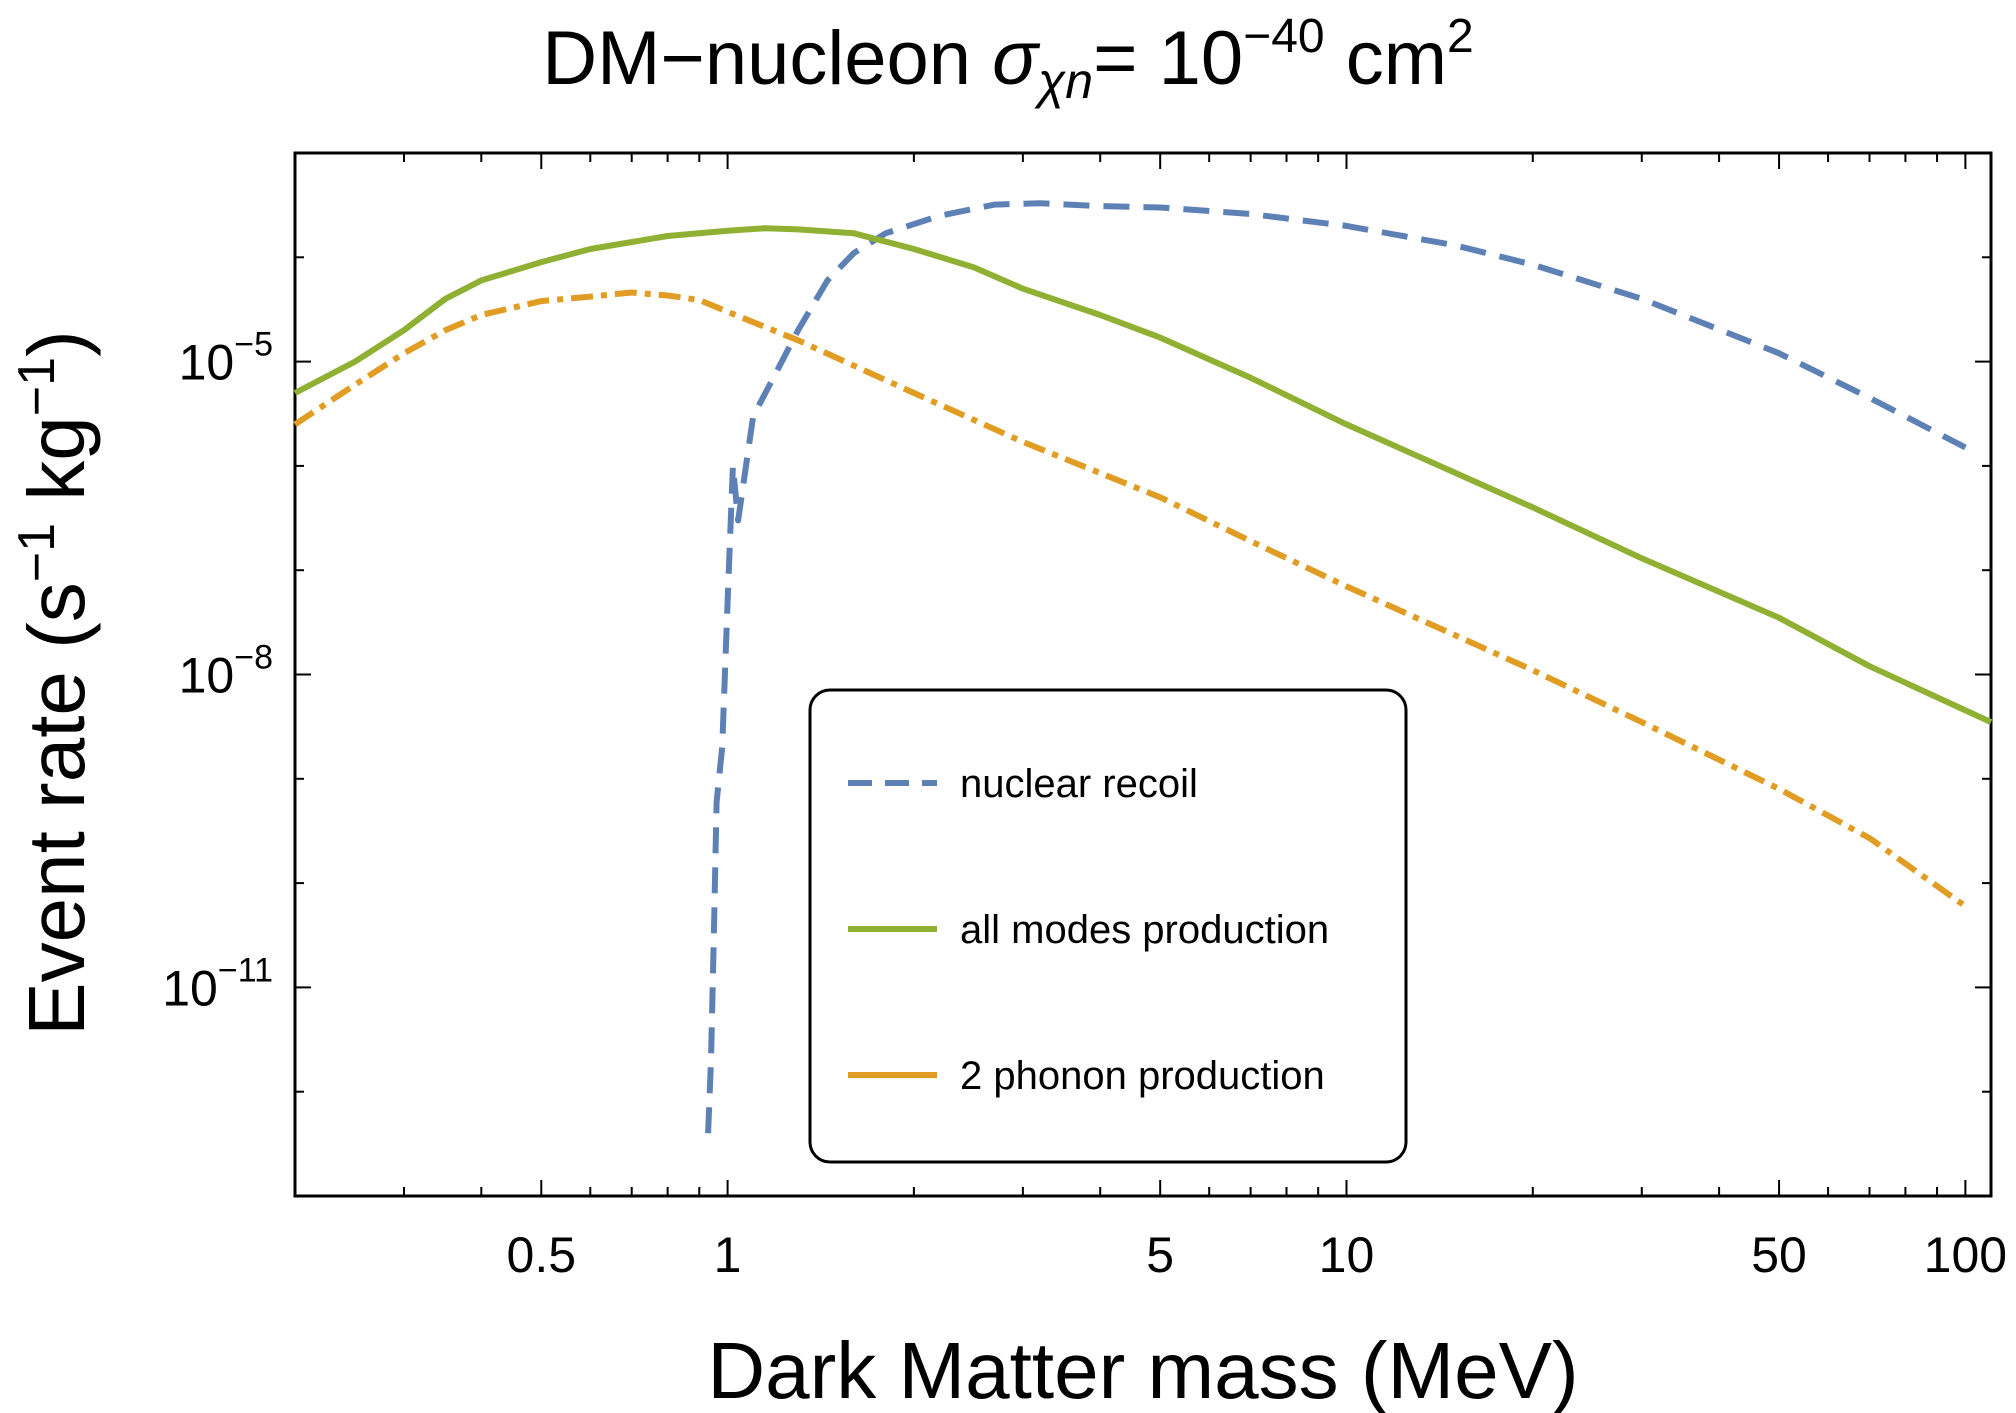 This screenshot has height=1413, width=2016. I want to click on chart-title: DM−nucleon σχn= 10−40 cm2, so click(1007, 59).